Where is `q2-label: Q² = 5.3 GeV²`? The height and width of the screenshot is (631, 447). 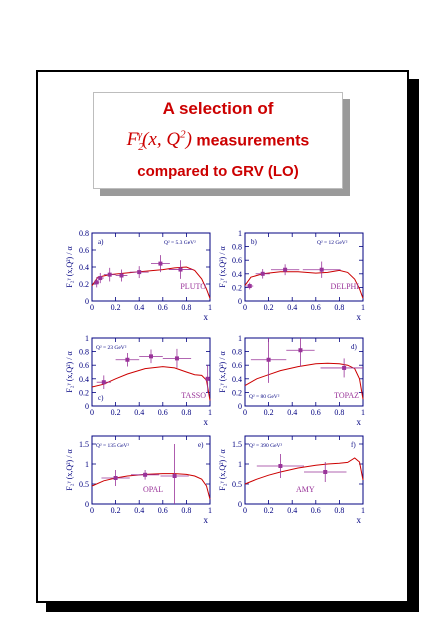
q2-label: Q² = 5.3 GeV² is located at coordinates (180, 243).